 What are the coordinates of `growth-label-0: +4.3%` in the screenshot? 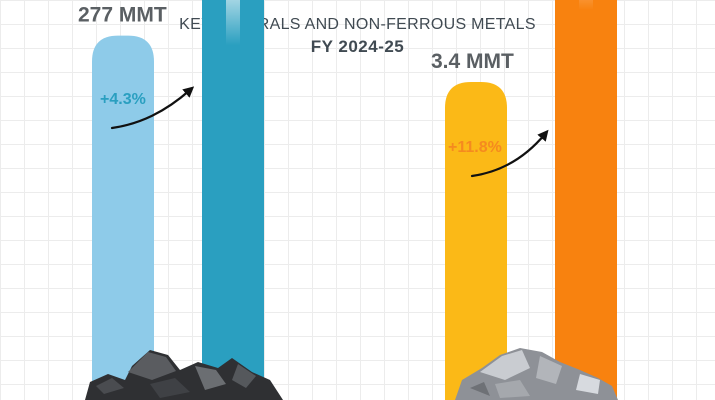 It's located at (123, 99).